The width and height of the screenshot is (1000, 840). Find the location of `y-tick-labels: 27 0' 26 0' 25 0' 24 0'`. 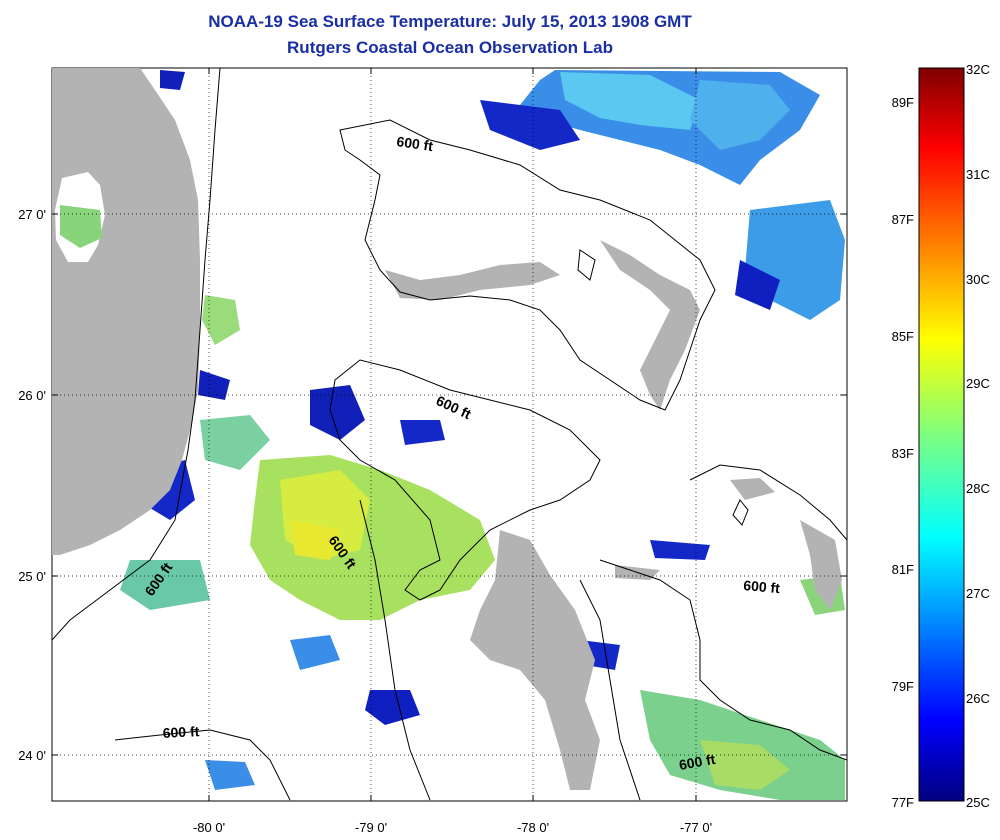

y-tick-labels: 27 0' 26 0' 25 0' 24 0' is located at coordinates (32, 485).